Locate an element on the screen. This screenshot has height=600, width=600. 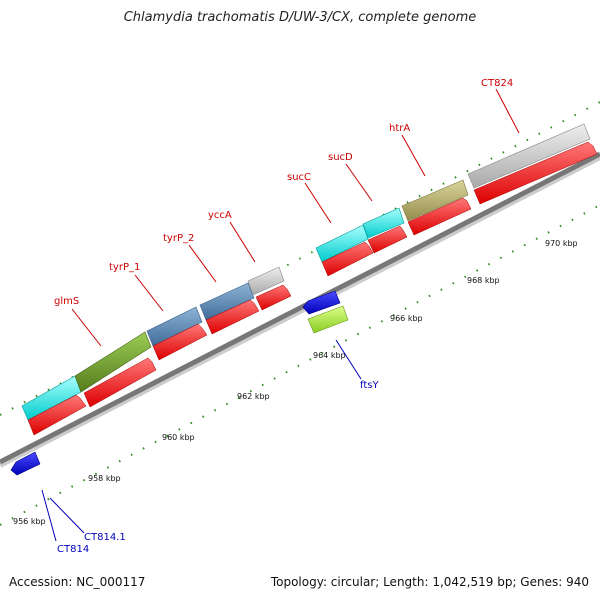
axis-label-968: 968 kbp is located at coordinates (483, 280).